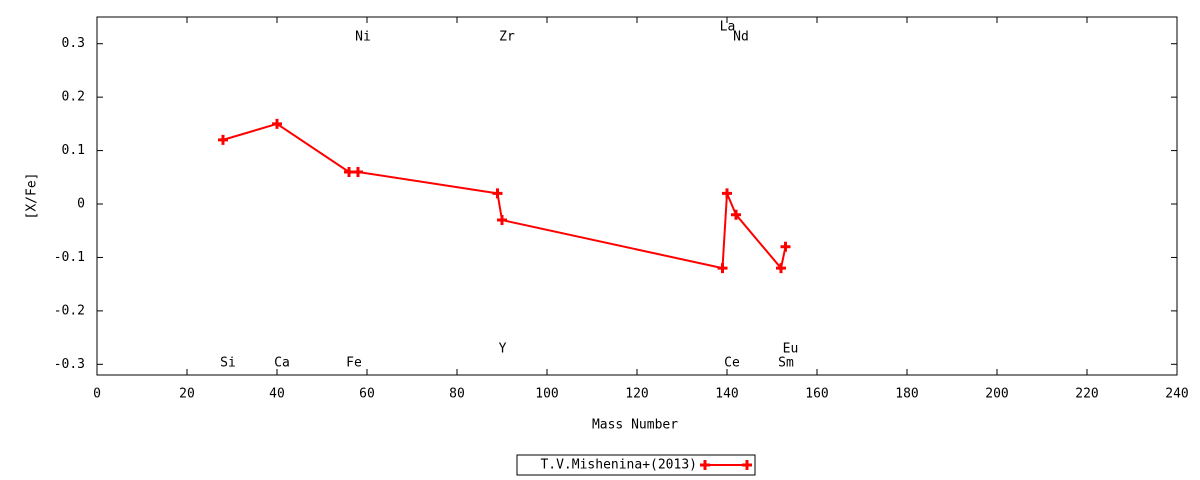  Describe the element at coordinates (786, 363) in the screenshot. I see `point-label: Sm` at that location.